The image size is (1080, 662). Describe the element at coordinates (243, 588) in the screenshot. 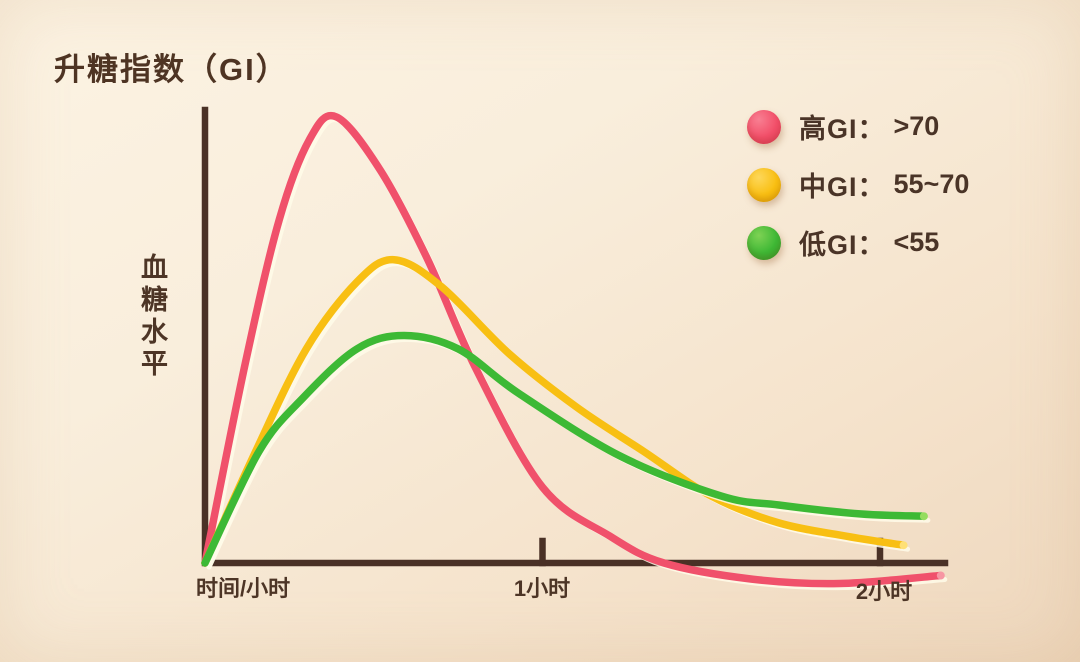

I see `x-axis-title: 时间/小时` at that location.